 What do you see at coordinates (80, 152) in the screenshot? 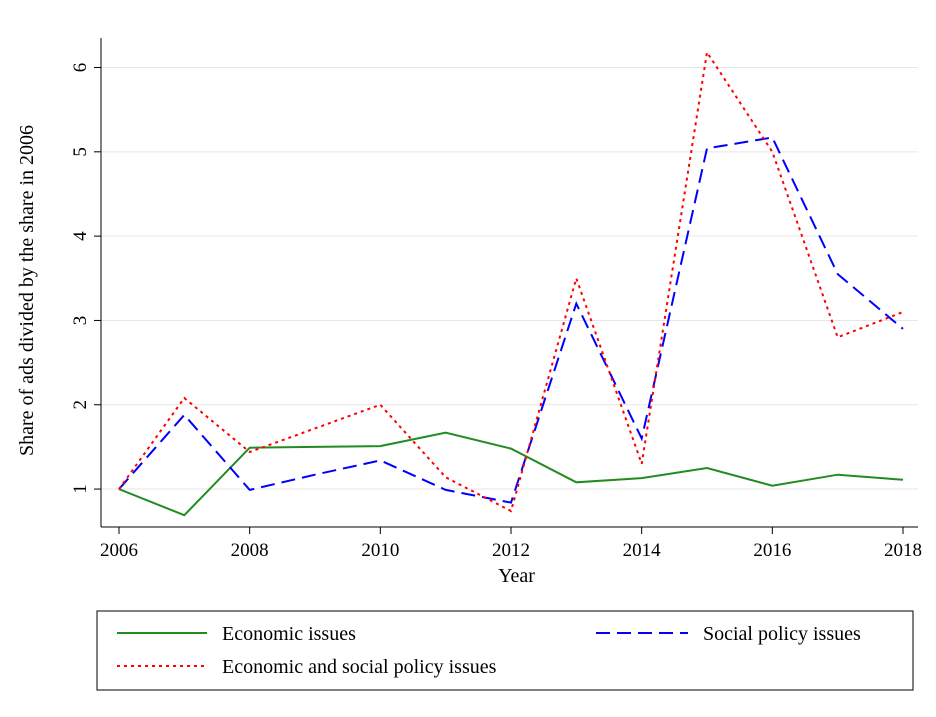
I see `y-tick-label-5: 5` at bounding box center [80, 152].